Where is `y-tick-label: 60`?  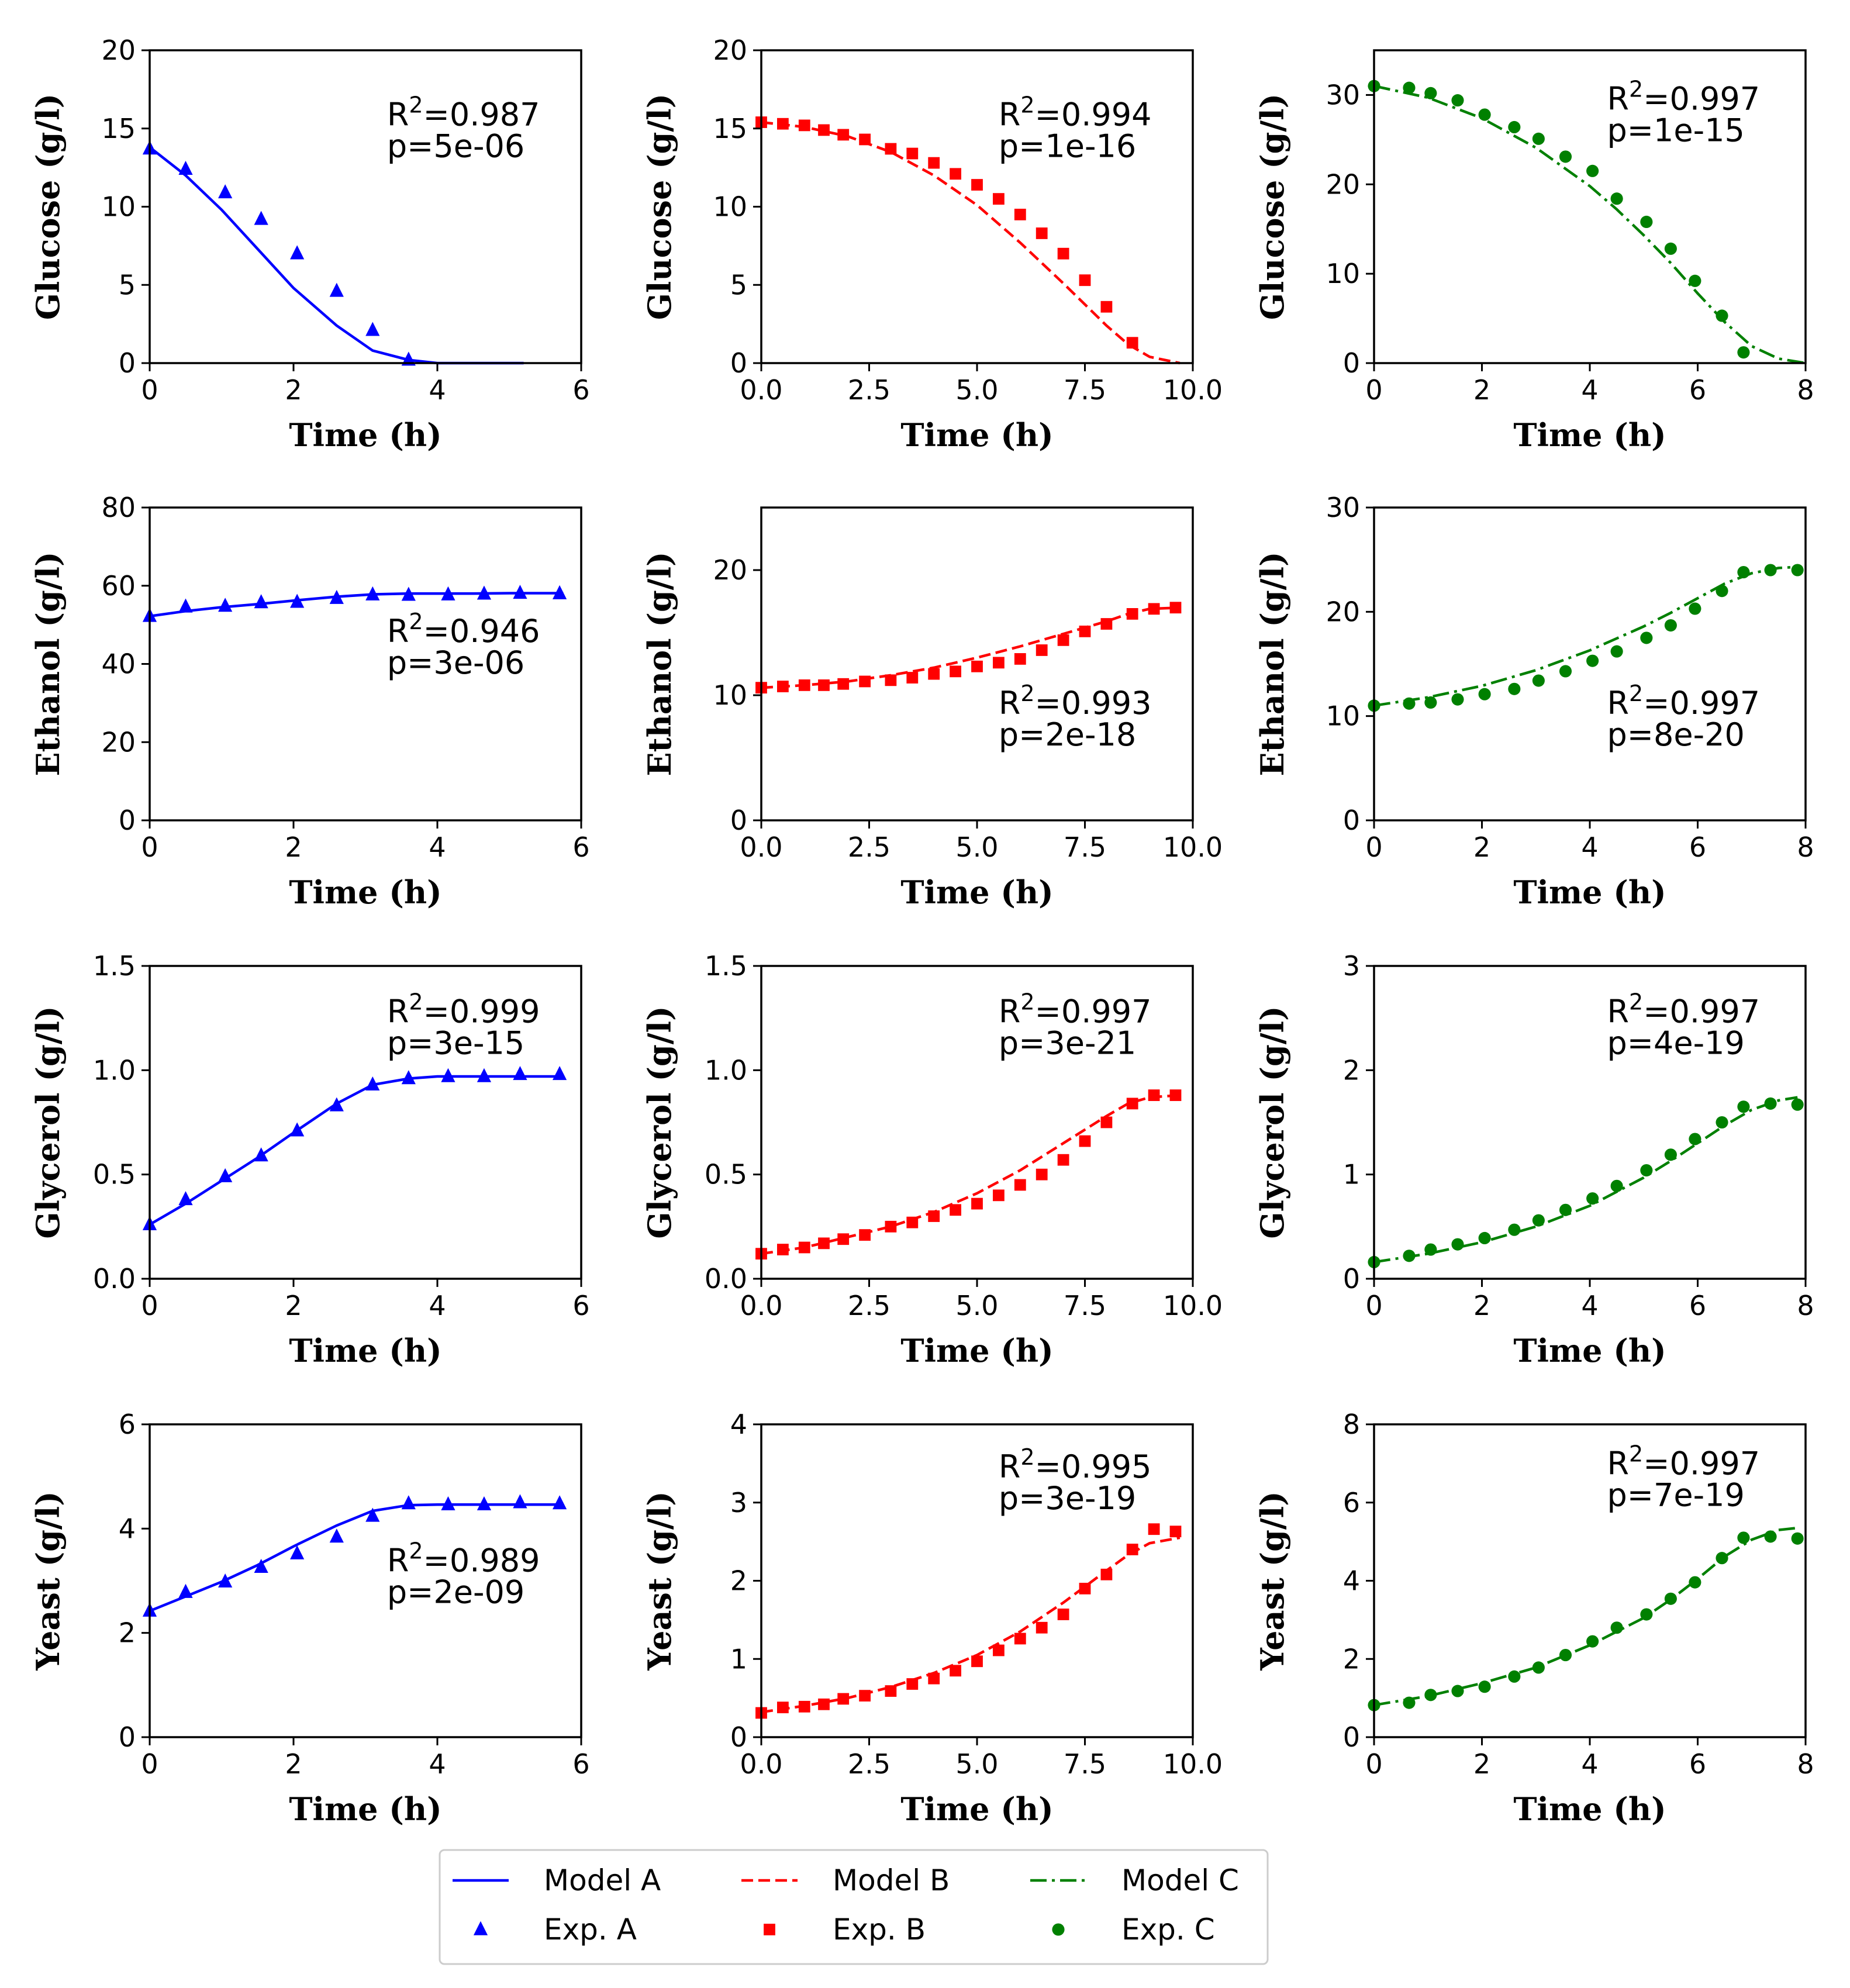 y-tick-label: 60 is located at coordinates (119, 586).